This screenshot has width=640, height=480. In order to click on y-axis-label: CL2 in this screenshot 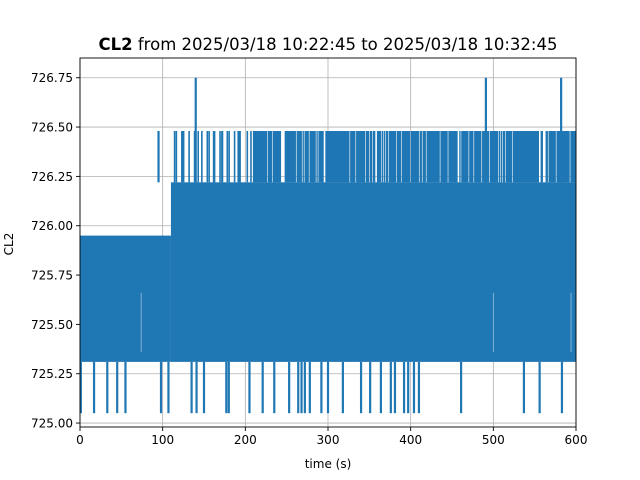, I will do `click(9, 244)`.